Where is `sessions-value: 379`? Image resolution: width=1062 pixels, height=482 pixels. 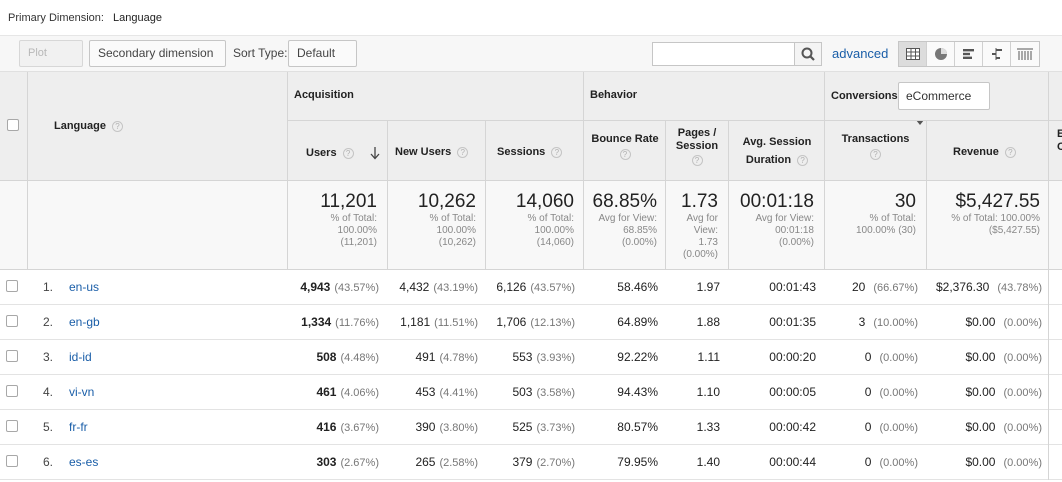 sessions-value: 379 is located at coordinates (522, 462).